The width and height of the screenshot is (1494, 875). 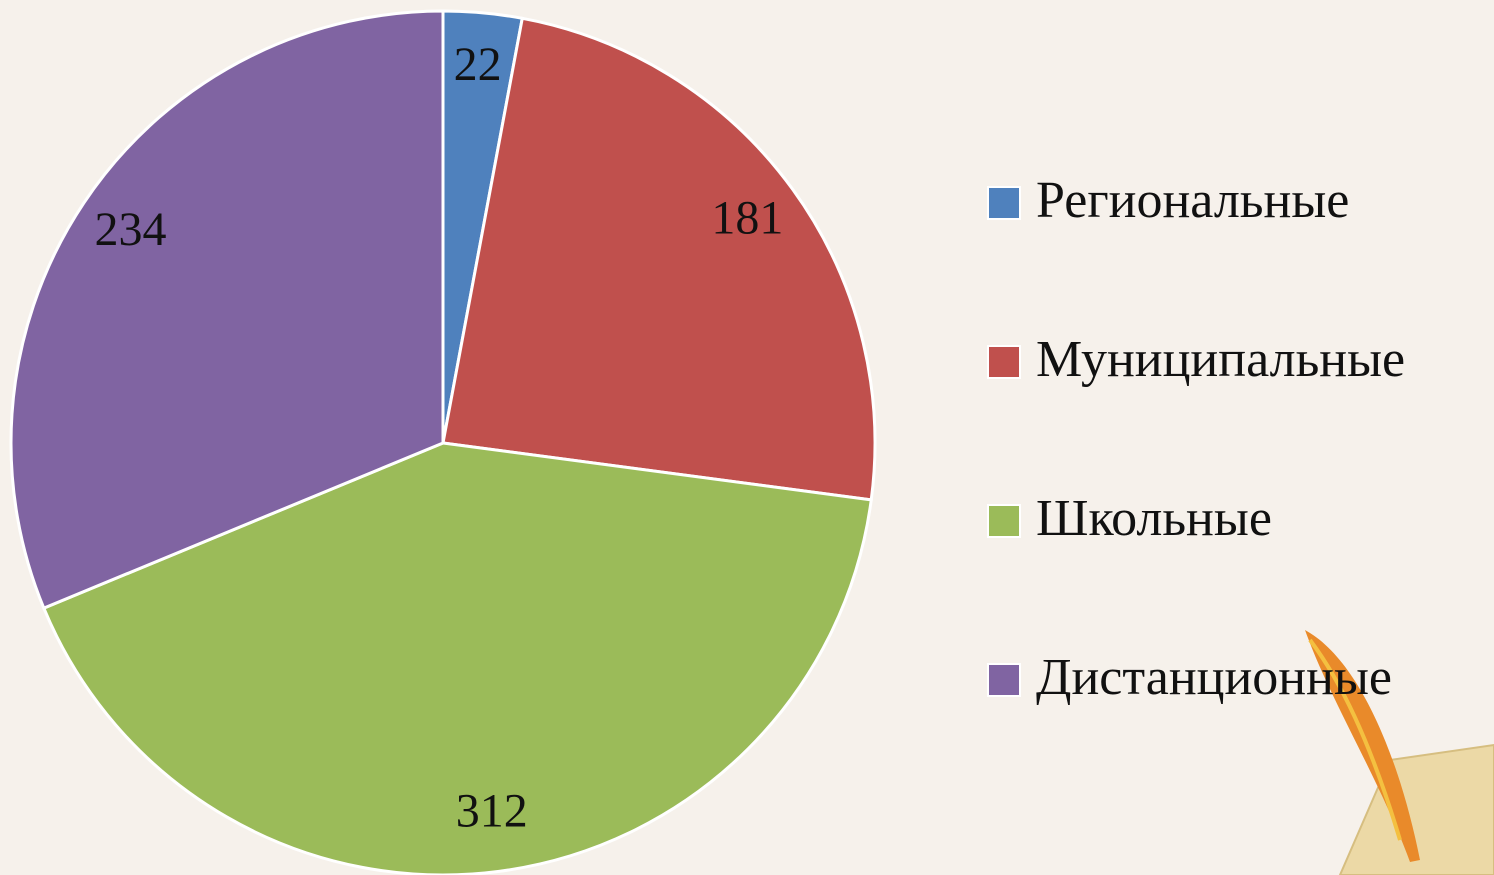 What do you see at coordinates (1154, 518) in the screenshot?
I see `legend-label: Школьные` at bounding box center [1154, 518].